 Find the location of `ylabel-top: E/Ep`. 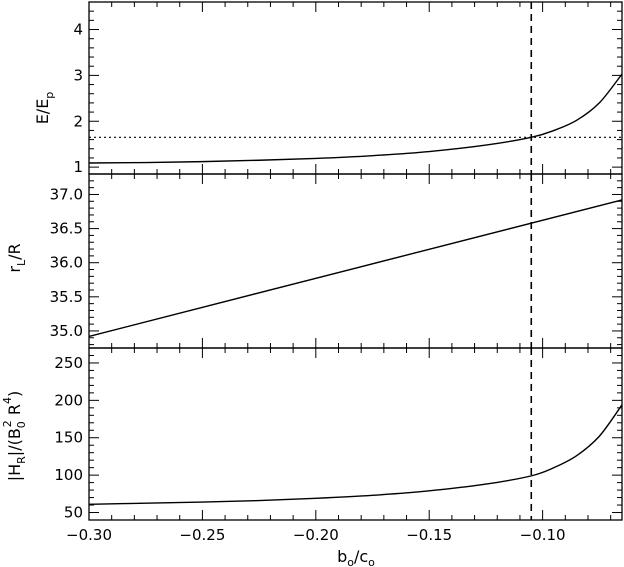

ylabel-top: E/Ep is located at coordinates (44, 108).